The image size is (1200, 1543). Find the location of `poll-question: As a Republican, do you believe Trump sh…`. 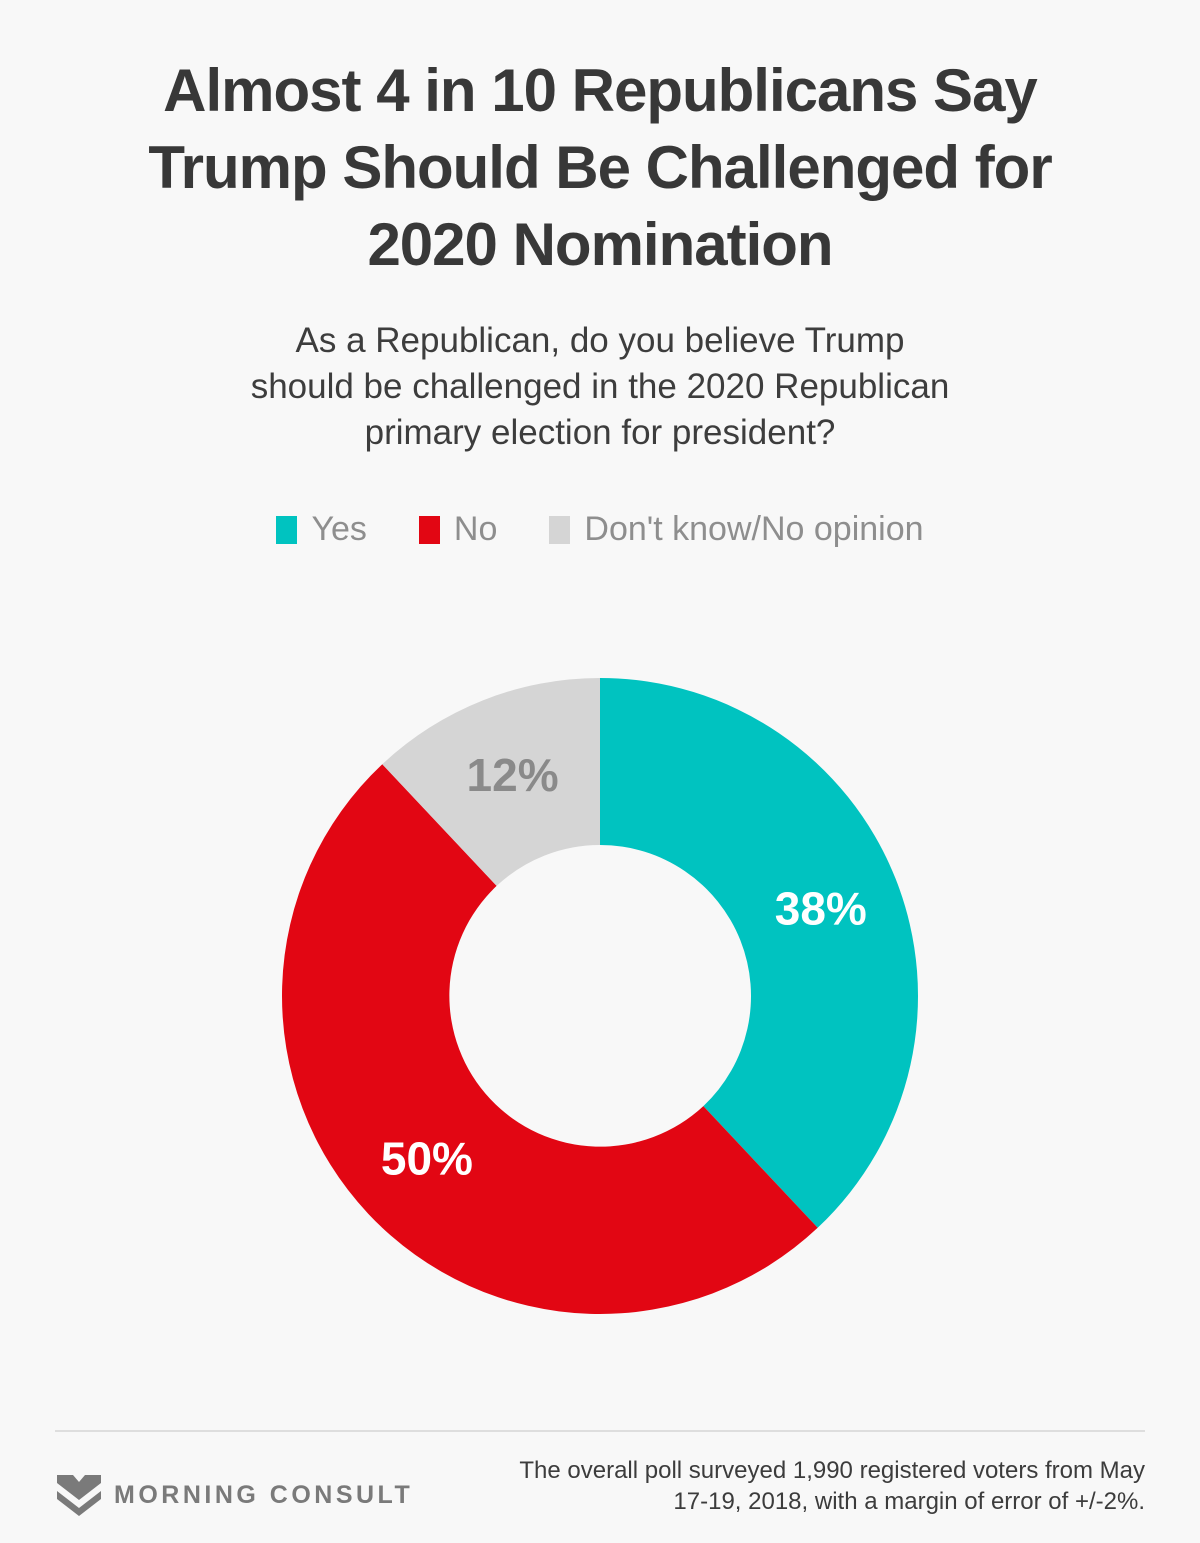

poll-question: As a Republican, do you believe Trump sh… is located at coordinates (600, 386).